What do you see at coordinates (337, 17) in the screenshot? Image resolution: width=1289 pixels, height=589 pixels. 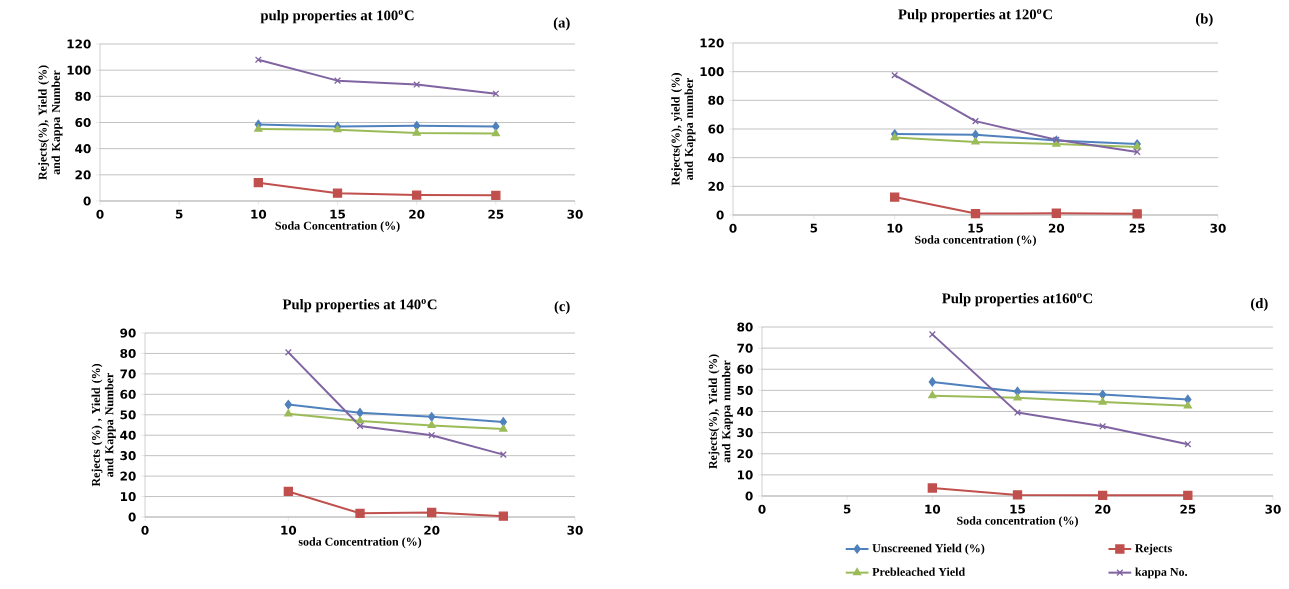 I see `chart-title: pulp properties at 100$^{o}$C` at bounding box center [337, 17].